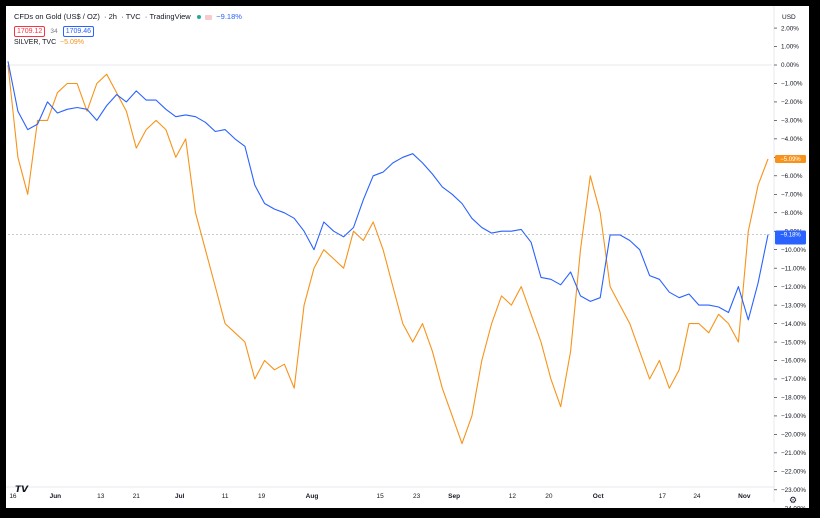  I want to click on x-tick-label: 16, so click(13, 496).